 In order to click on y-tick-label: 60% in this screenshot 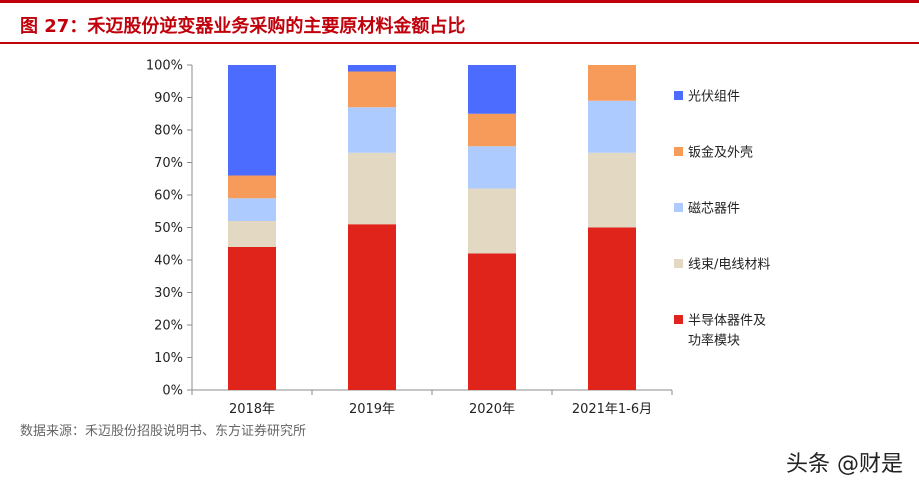, I will do `click(168, 196)`.